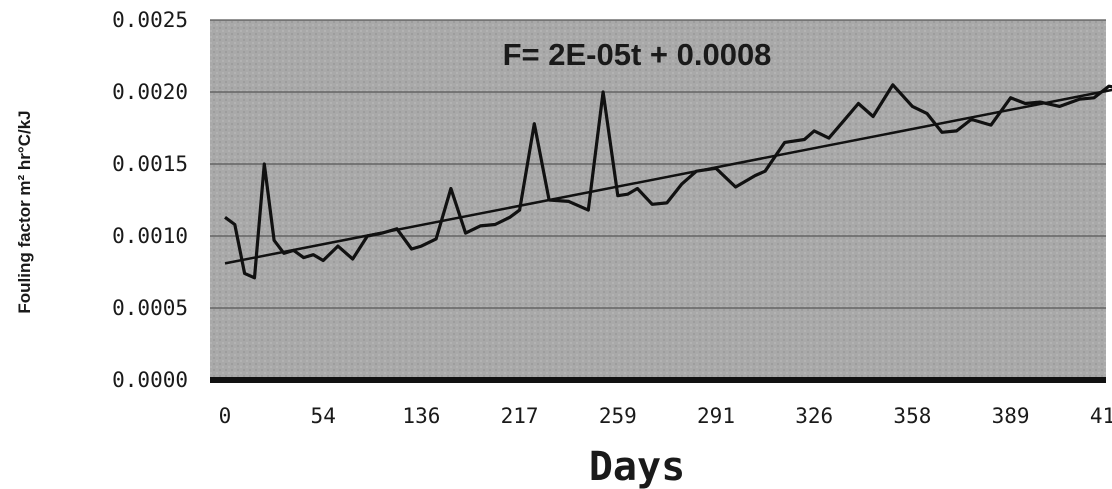 This screenshot has width=1112, height=489. What do you see at coordinates (618, 416) in the screenshot?
I see `x-tick-label: 259` at bounding box center [618, 416].